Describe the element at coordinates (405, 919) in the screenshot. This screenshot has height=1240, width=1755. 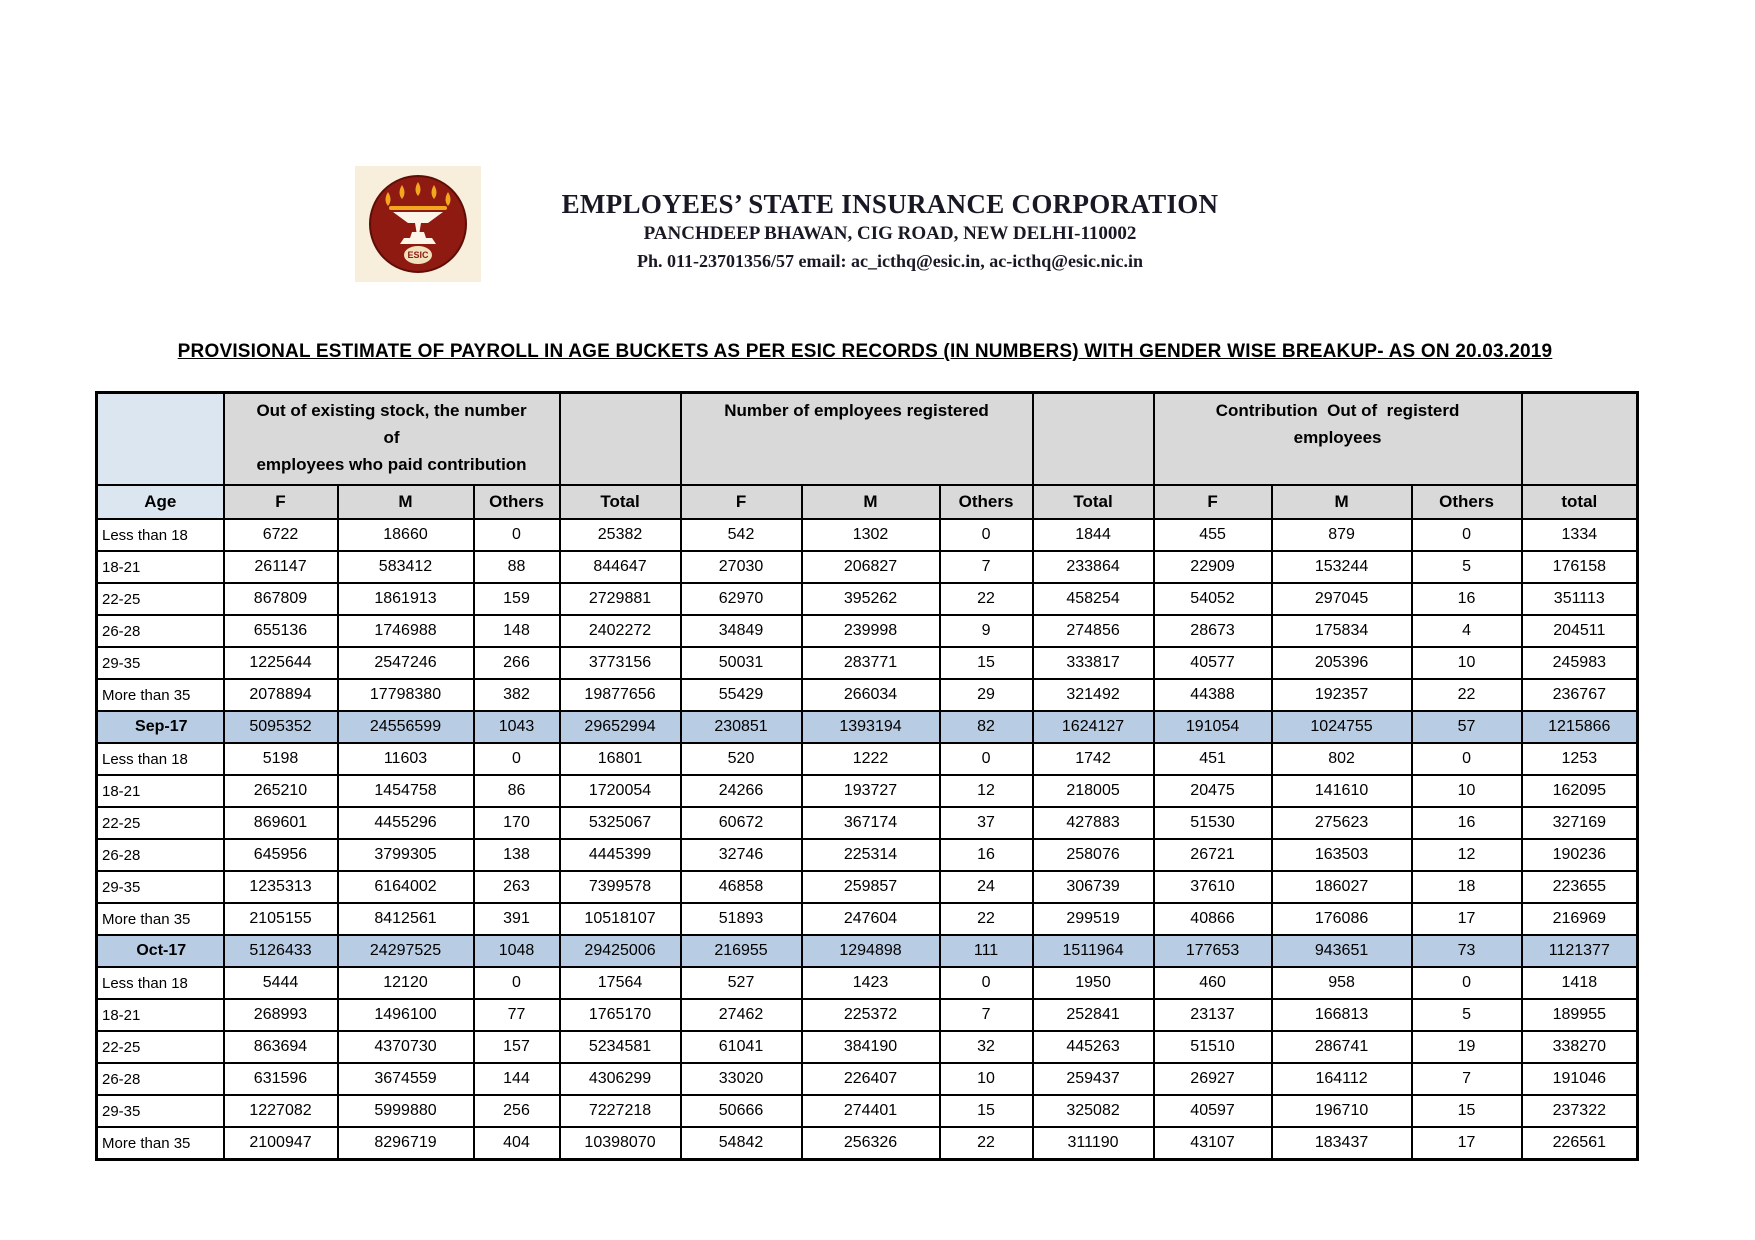
I see `value-cell: 8412561` at that location.